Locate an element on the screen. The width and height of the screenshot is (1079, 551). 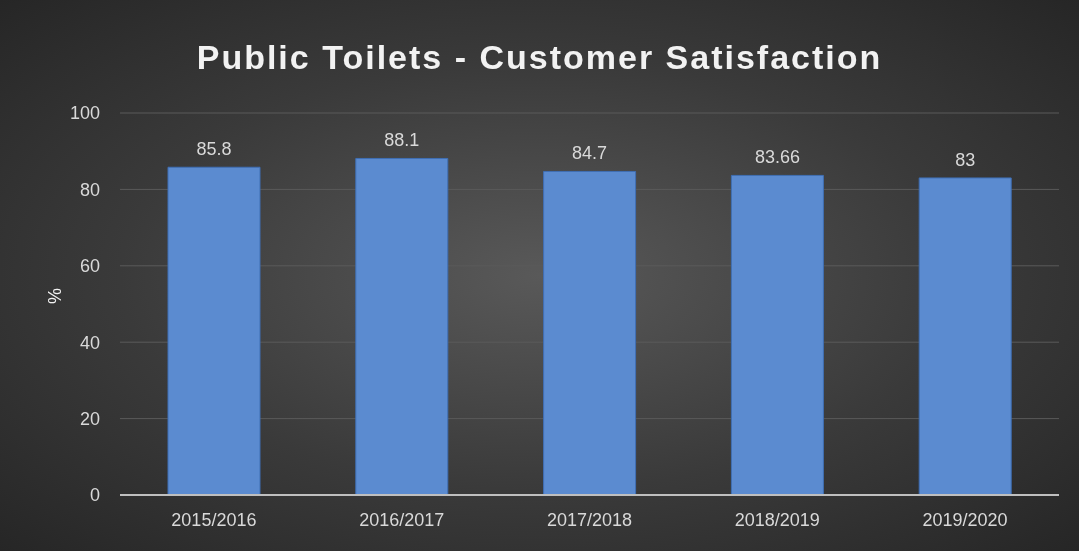
y-tick-label: 80 is located at coordinates (89, 189).